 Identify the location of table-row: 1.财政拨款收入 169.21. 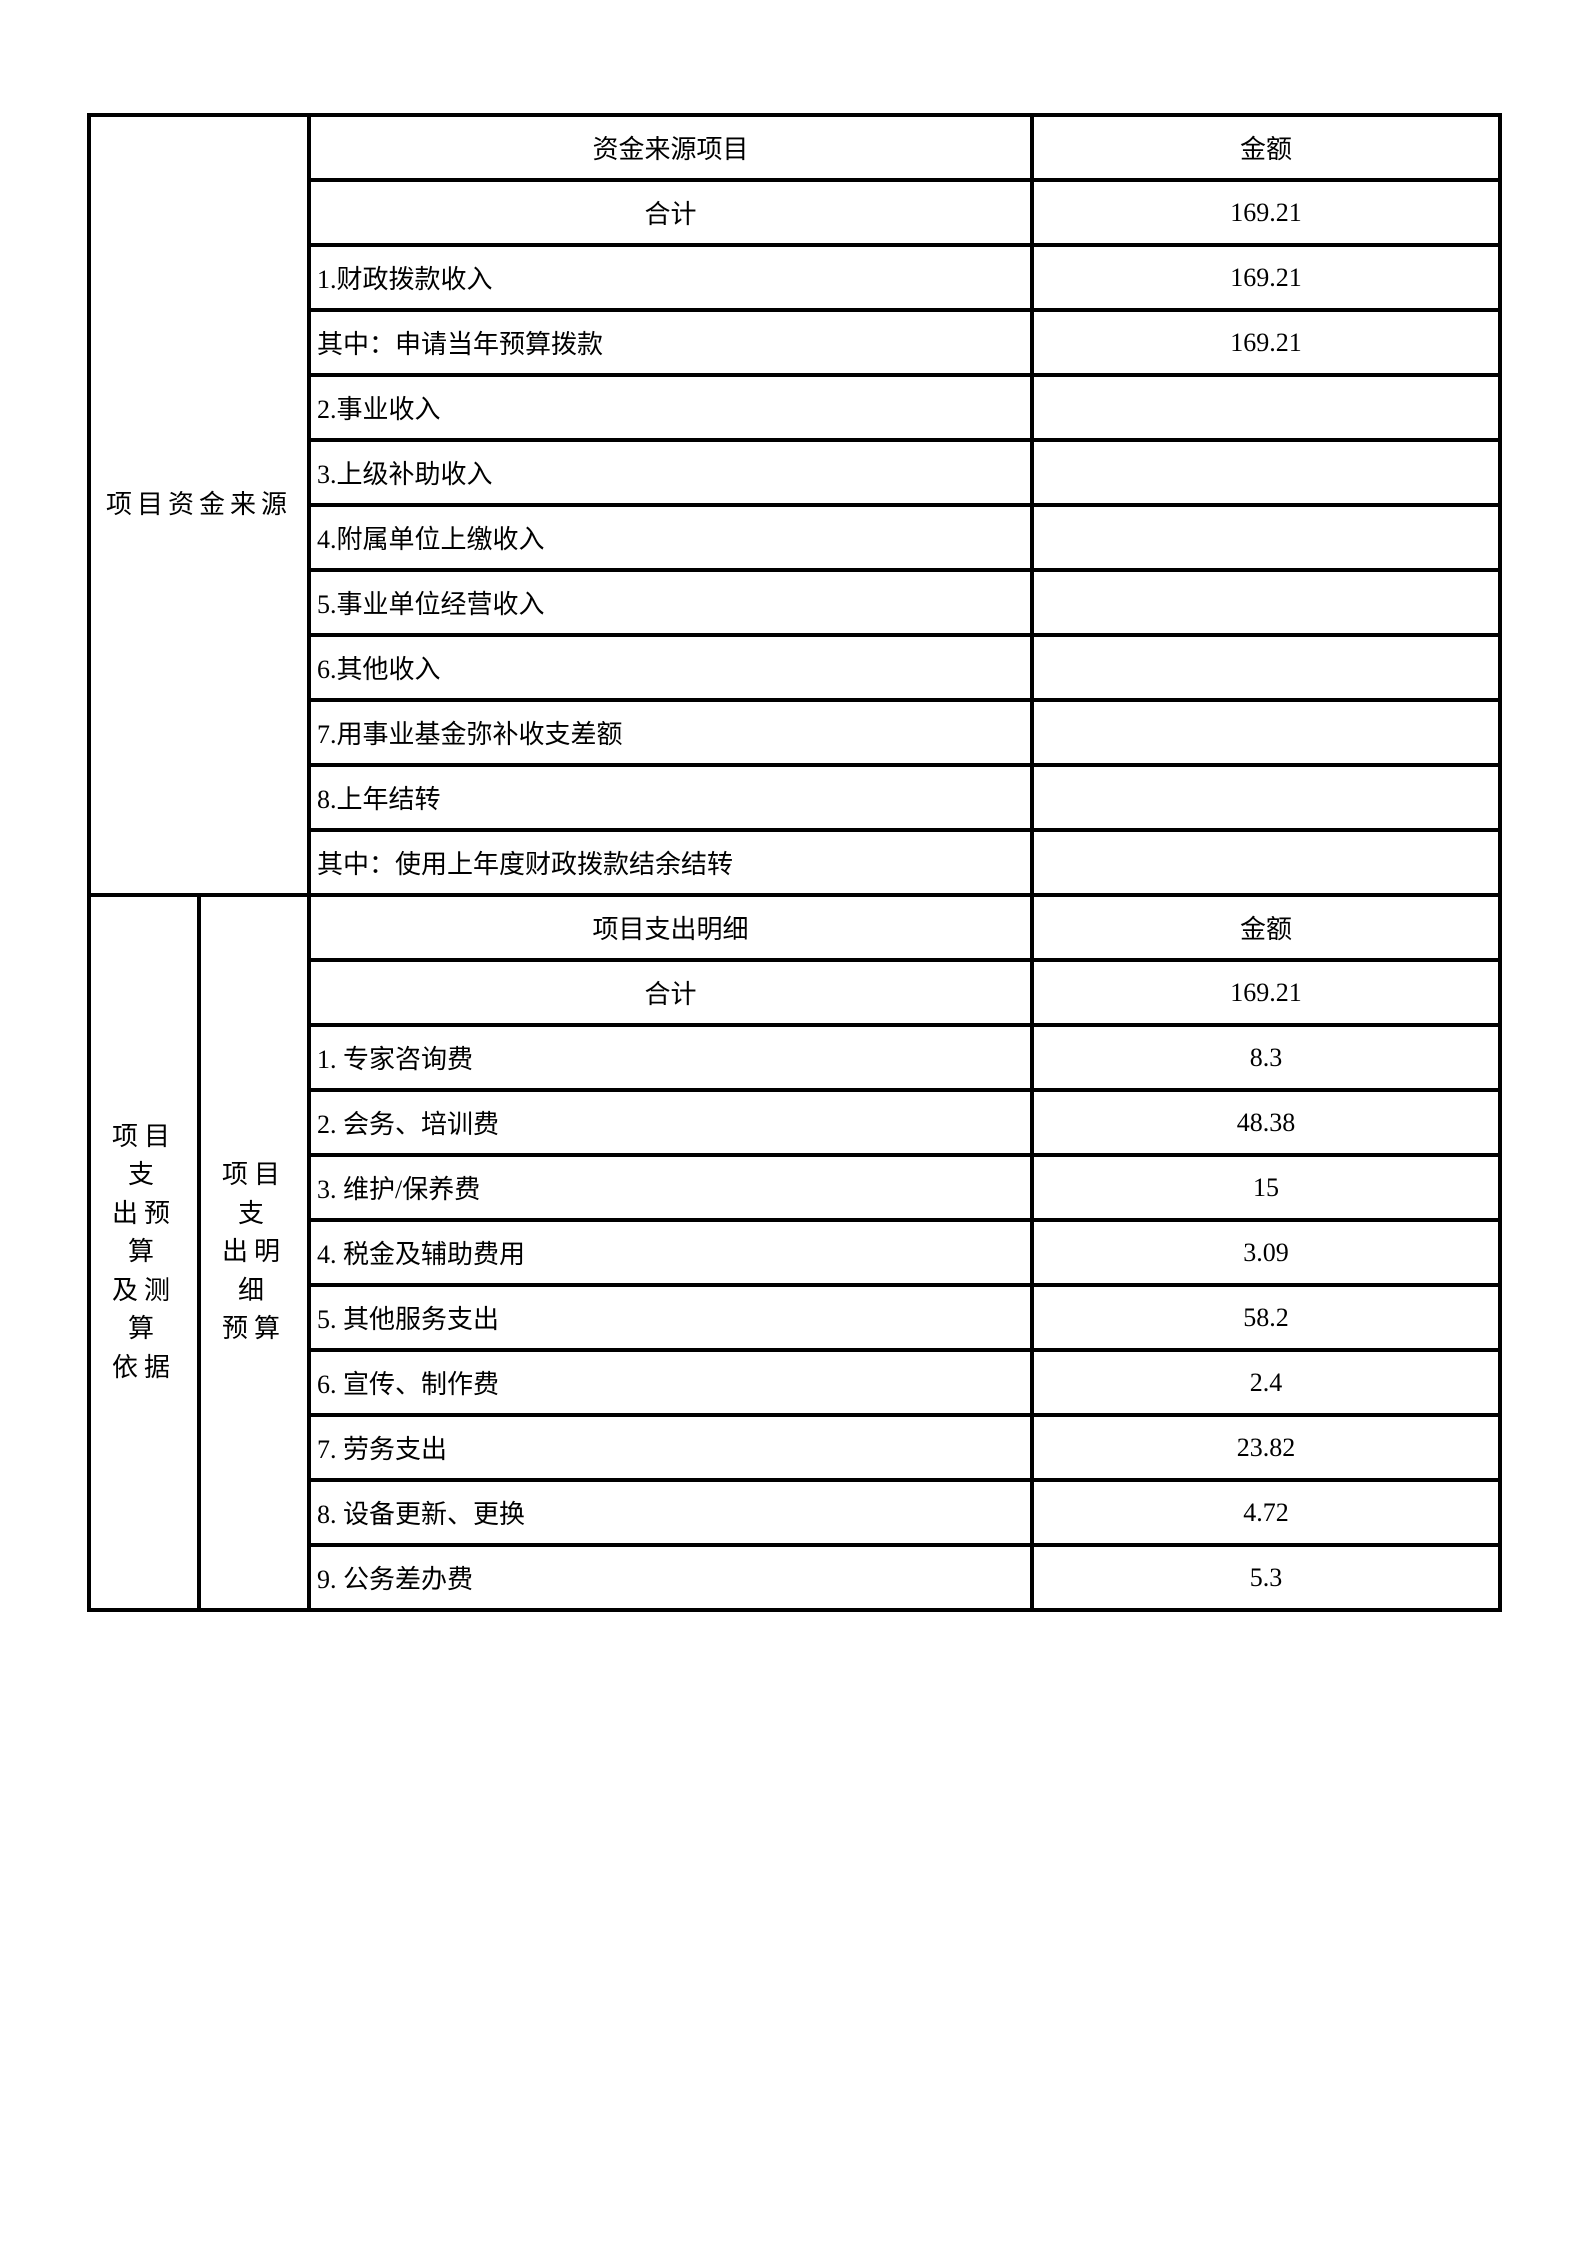
(796, 277).